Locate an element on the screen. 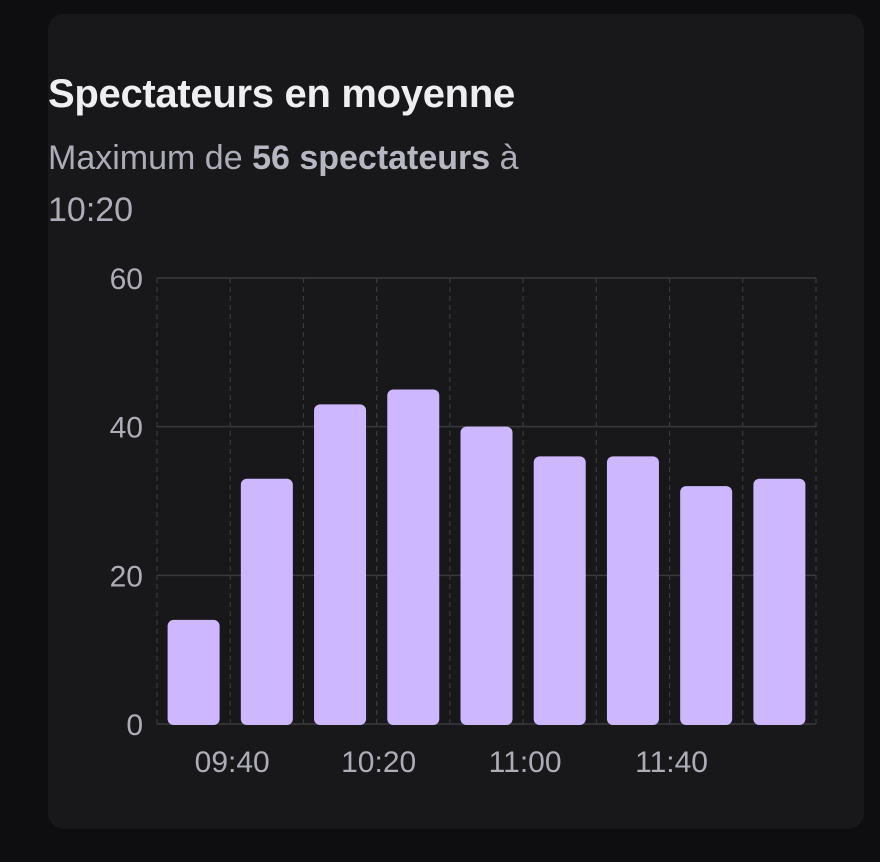 Image resolution: width=880 pixels, height=862 pixels. x-tick-label: 11:00 is located at coordinates (525, 762).